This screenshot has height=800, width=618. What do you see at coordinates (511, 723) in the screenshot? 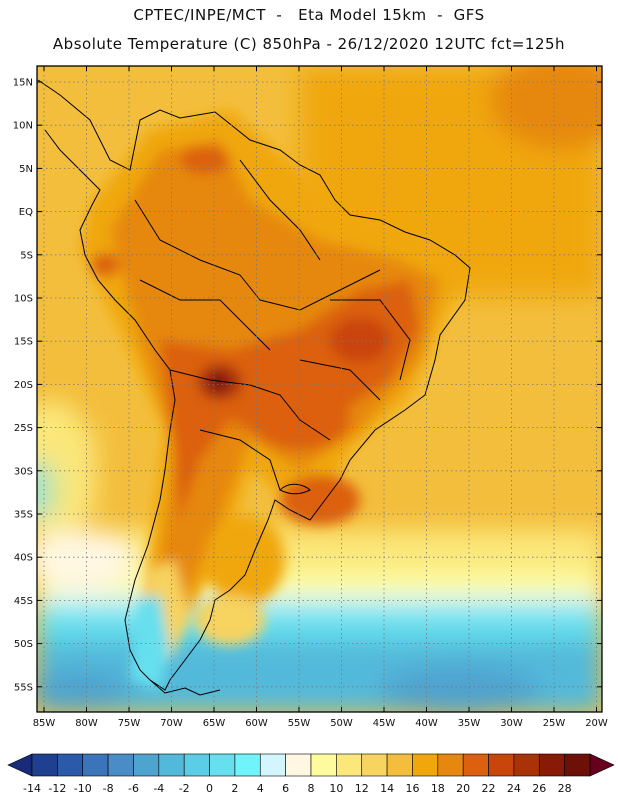
I see `lon-label: 30W` at bounding box center [511, 723].